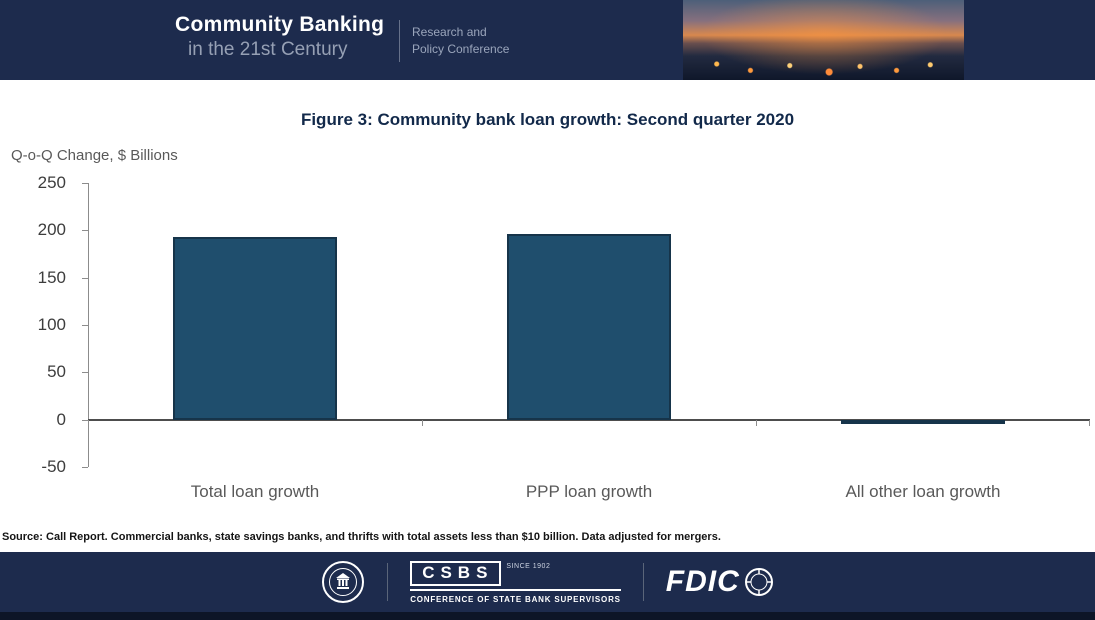  I want to click on bar-all-other-loan-growth, so click(923, 422).